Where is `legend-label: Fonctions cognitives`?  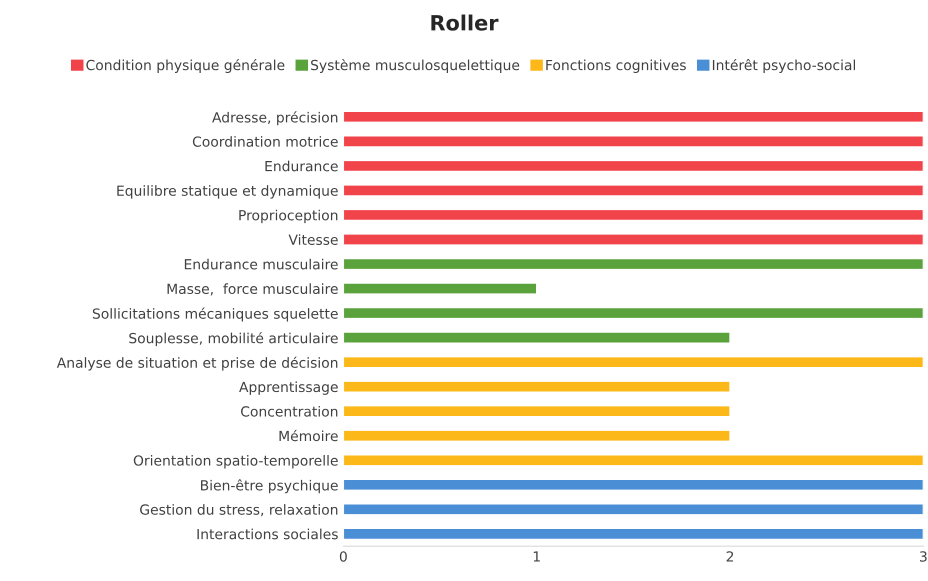
legend-label: Fonctions cognitives is located at coordinates (616, 66).